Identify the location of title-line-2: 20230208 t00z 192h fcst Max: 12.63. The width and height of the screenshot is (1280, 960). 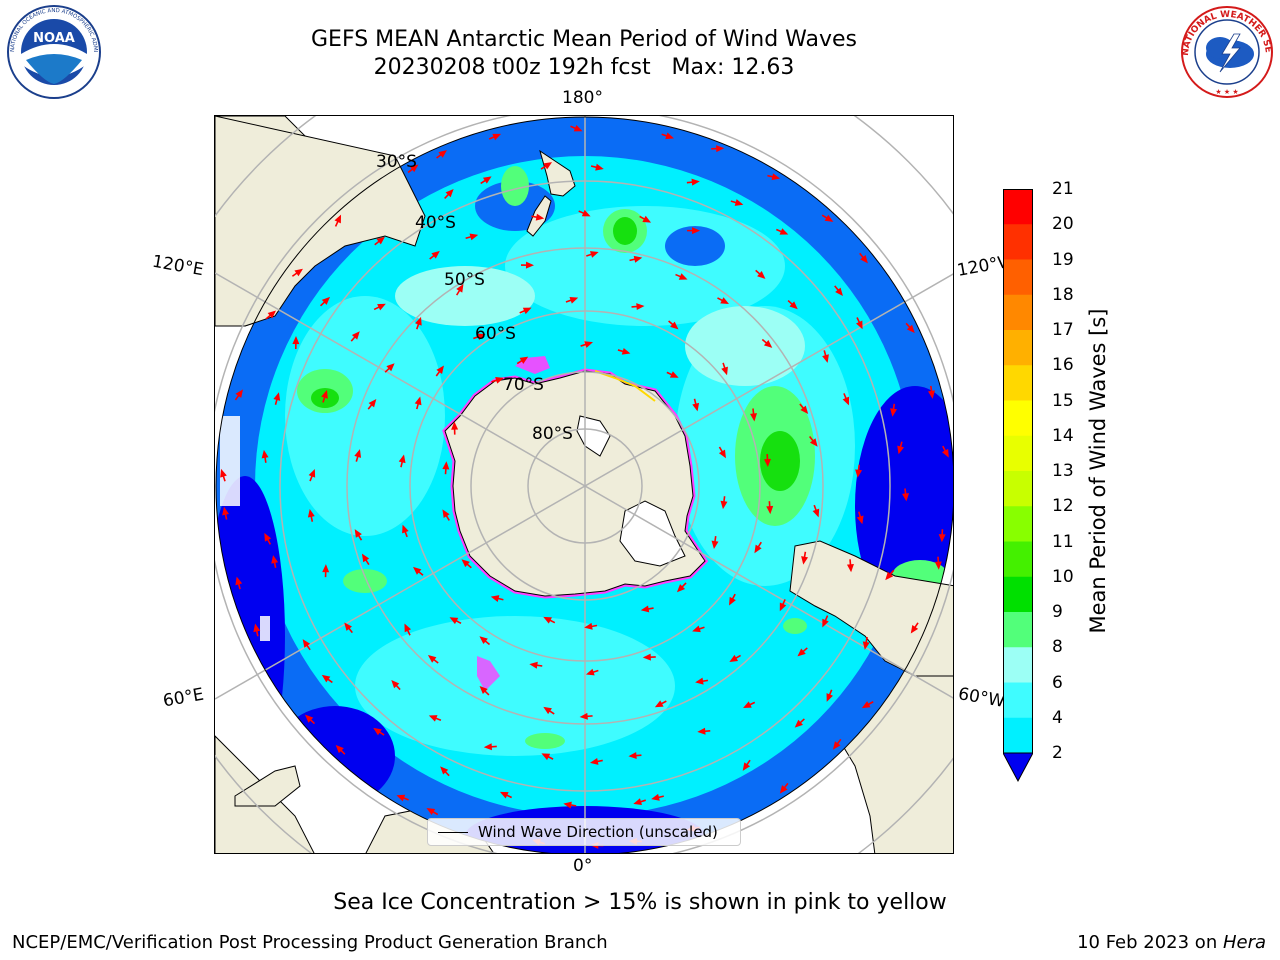
(584, 67).